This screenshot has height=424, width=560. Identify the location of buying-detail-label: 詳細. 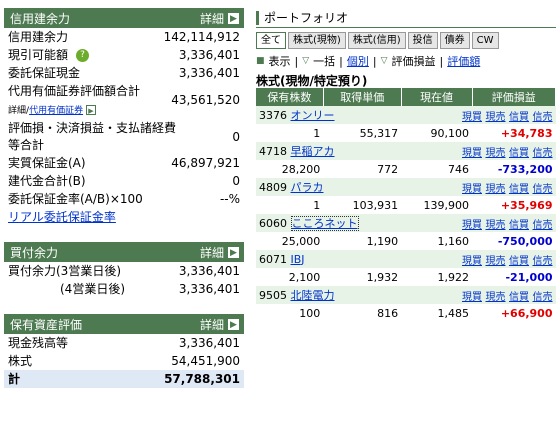
(211, 252).